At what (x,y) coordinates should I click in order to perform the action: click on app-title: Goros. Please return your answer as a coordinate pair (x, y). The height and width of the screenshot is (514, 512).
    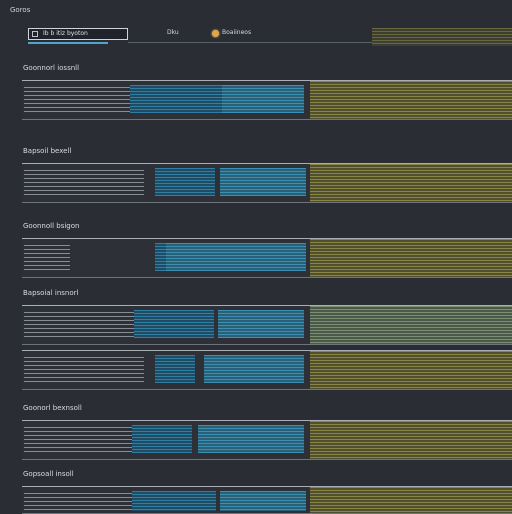
    Looking at the image, I should click on (20, 10).